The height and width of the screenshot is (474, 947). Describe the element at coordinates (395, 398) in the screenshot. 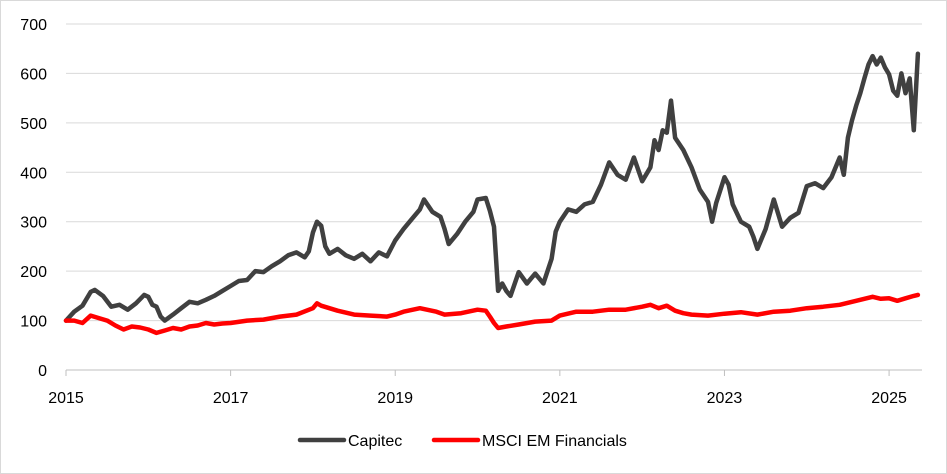

I see `x-tick-label: 2019` at that location.